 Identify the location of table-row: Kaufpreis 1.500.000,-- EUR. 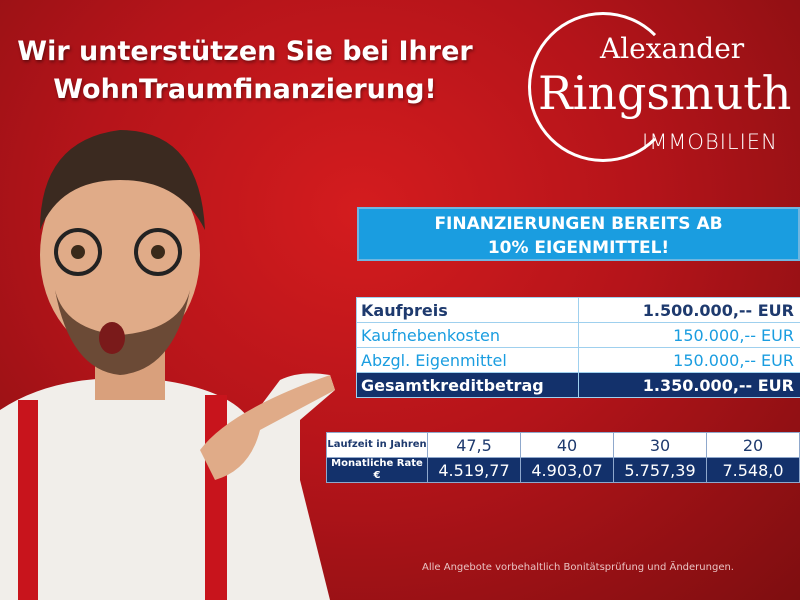
(578, 310).